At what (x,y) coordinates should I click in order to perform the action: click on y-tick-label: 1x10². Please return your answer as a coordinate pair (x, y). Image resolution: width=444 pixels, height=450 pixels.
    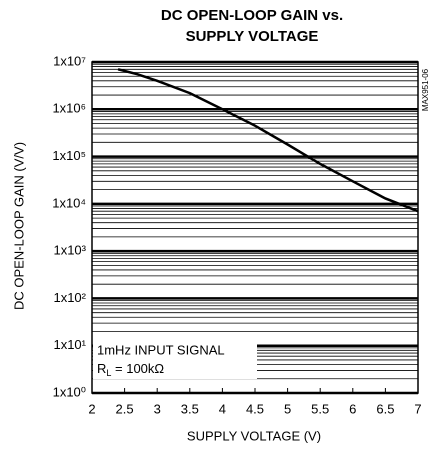
    Looking at the image, I should click on (69, 297).